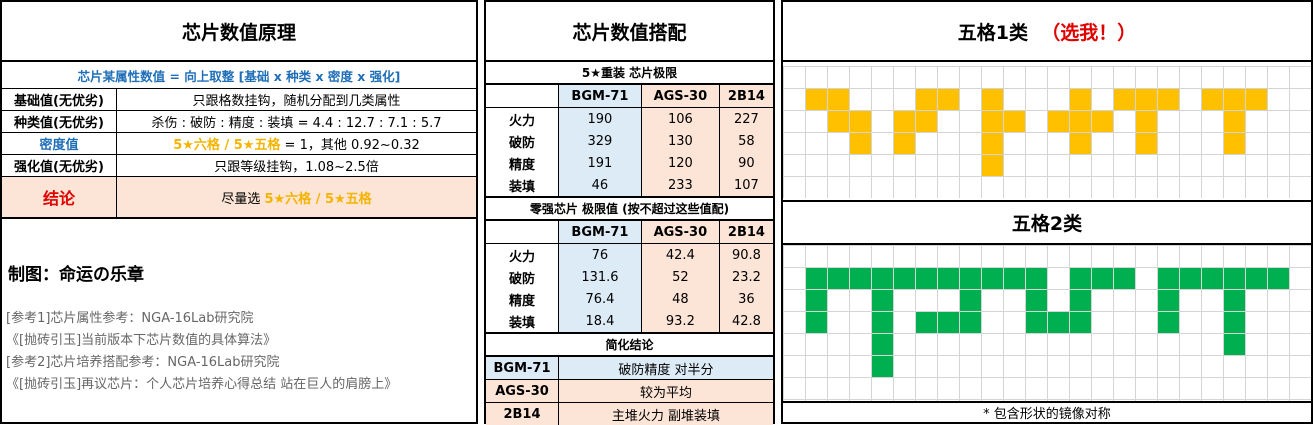 Image resolution: width=1313 pixels, height=425 pixels. Describe the element at coordinates (600, 321) in the screenshot. I see `table-cell: 18.4` at that location.